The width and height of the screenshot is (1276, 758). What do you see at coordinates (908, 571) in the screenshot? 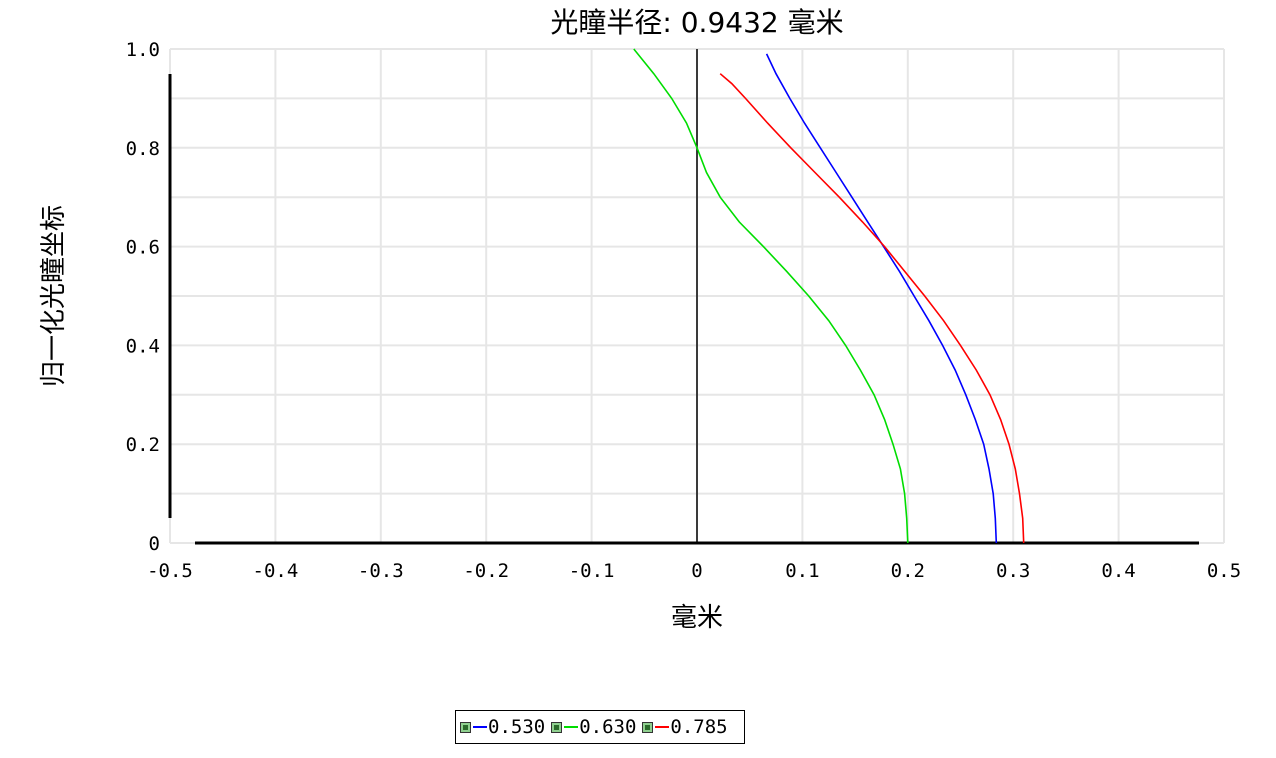
I see `x-tick-label: 0.2` at bounding box center [908, 571].